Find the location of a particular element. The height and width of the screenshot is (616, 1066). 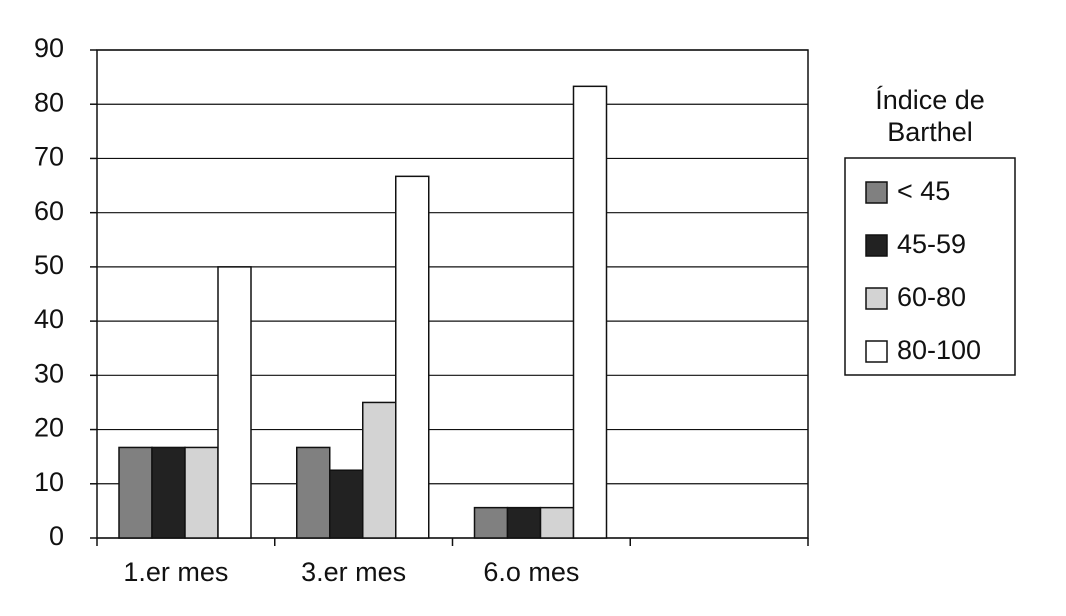

y-tick-label: 10 is located at coordinates (49, 482).